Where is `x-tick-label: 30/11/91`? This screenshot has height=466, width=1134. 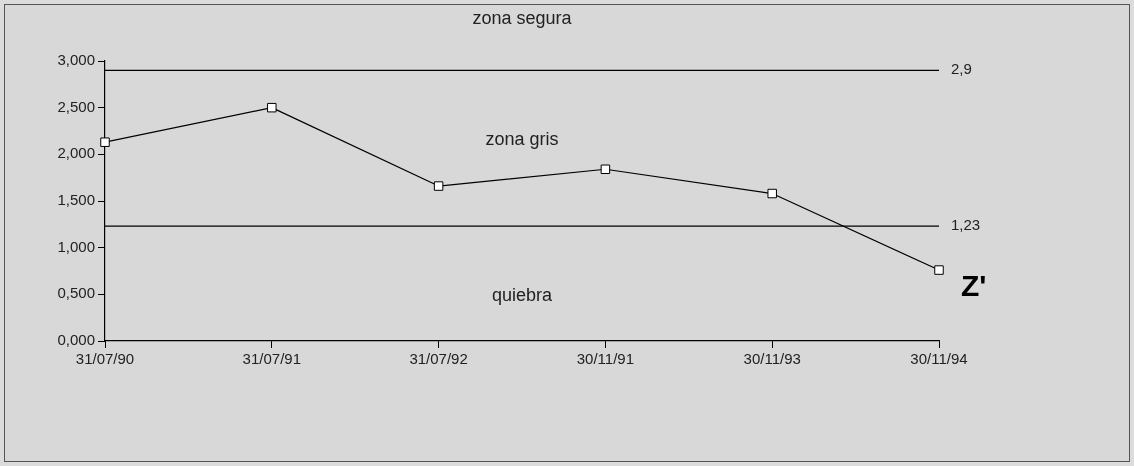
x-tick-label: 30/11/91 is located at coordinates (605, 359).